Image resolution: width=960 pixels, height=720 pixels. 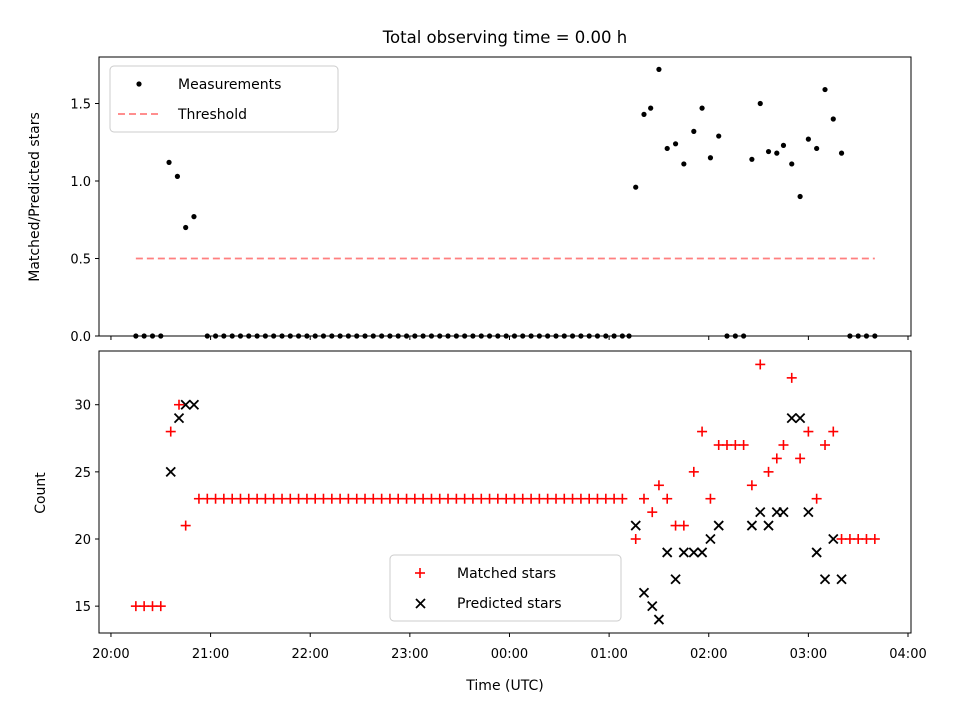 I want to click on top-x-axis-ticks, so click(x=509, y=338).